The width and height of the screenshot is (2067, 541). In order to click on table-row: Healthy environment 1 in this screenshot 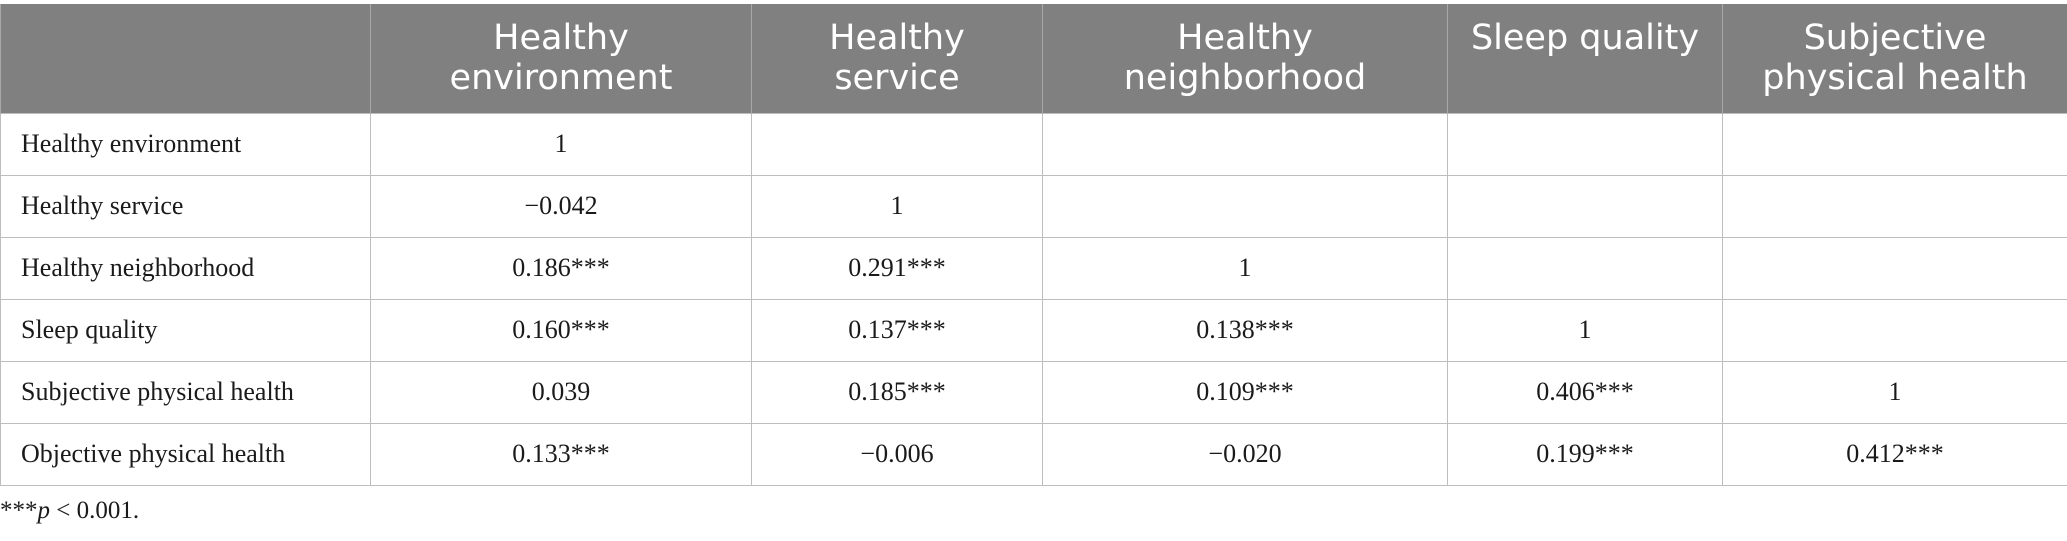, I will do `click(1033, 144)`.